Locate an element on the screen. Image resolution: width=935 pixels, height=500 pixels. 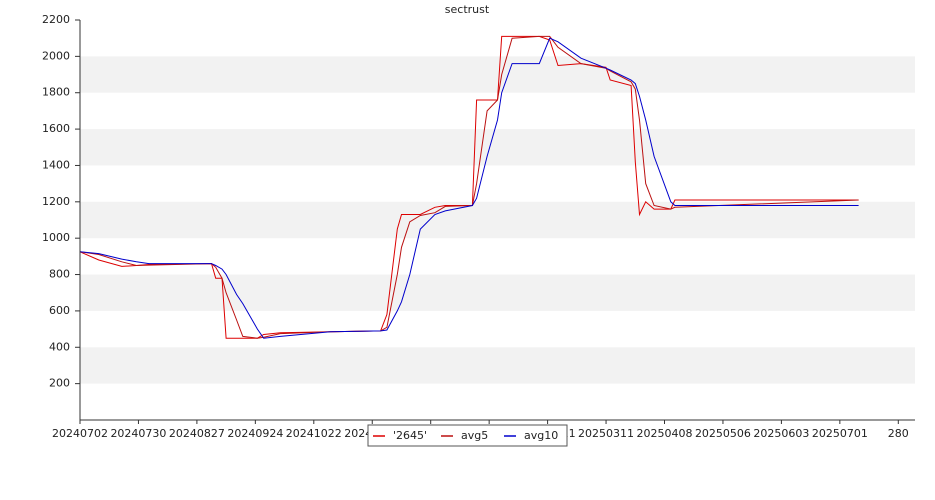
x-tick-label: 20240730 is located at coordinates (138, 433).